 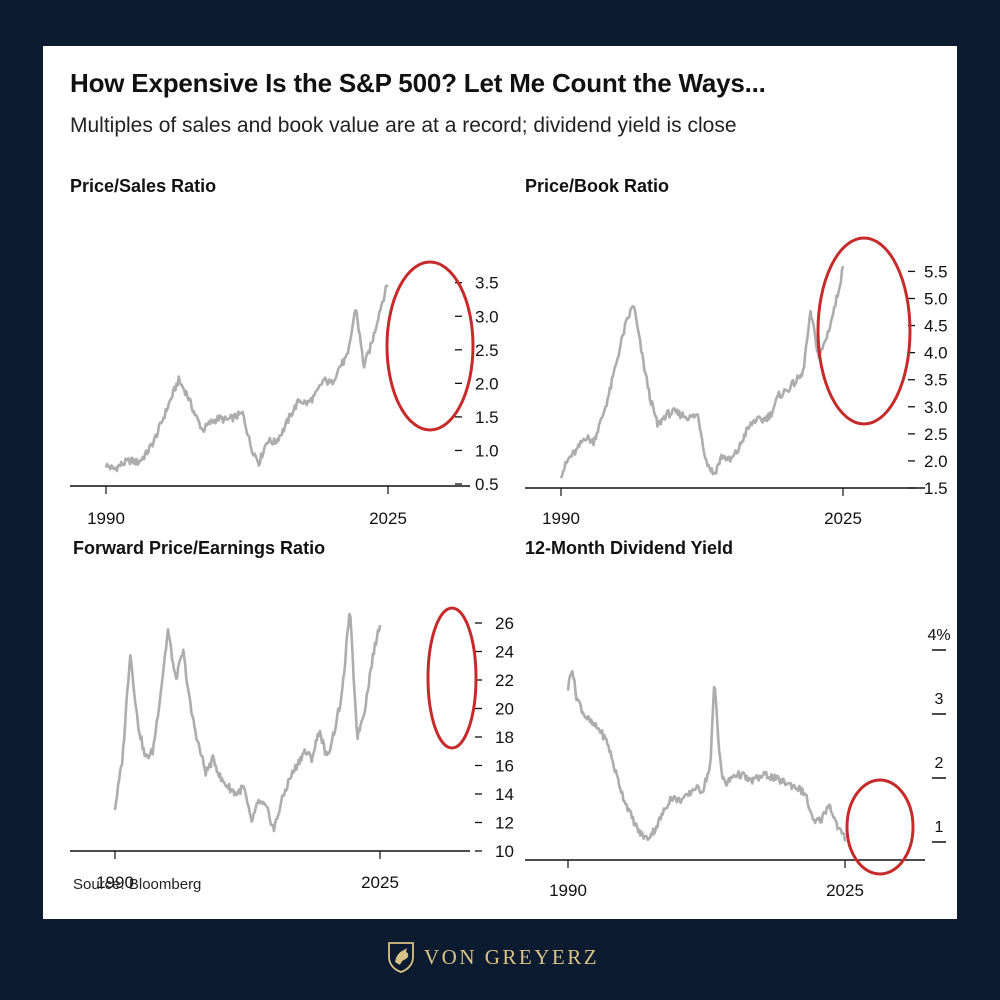 I want to click on brand-name: VON GREYERZ, so click(x=512, y=956).